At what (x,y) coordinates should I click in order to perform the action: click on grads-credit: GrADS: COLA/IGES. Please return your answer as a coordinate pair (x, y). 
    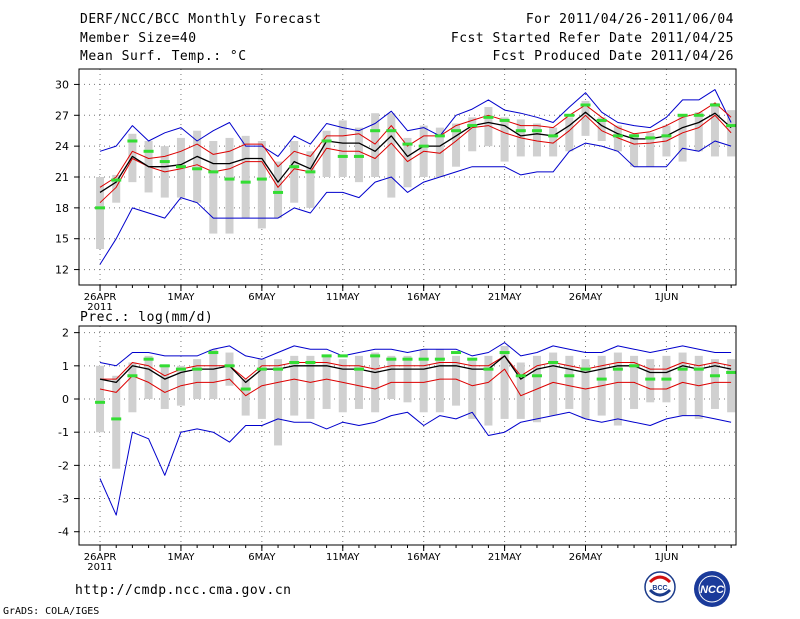
    Looking at the image, I should click on (51, 611).